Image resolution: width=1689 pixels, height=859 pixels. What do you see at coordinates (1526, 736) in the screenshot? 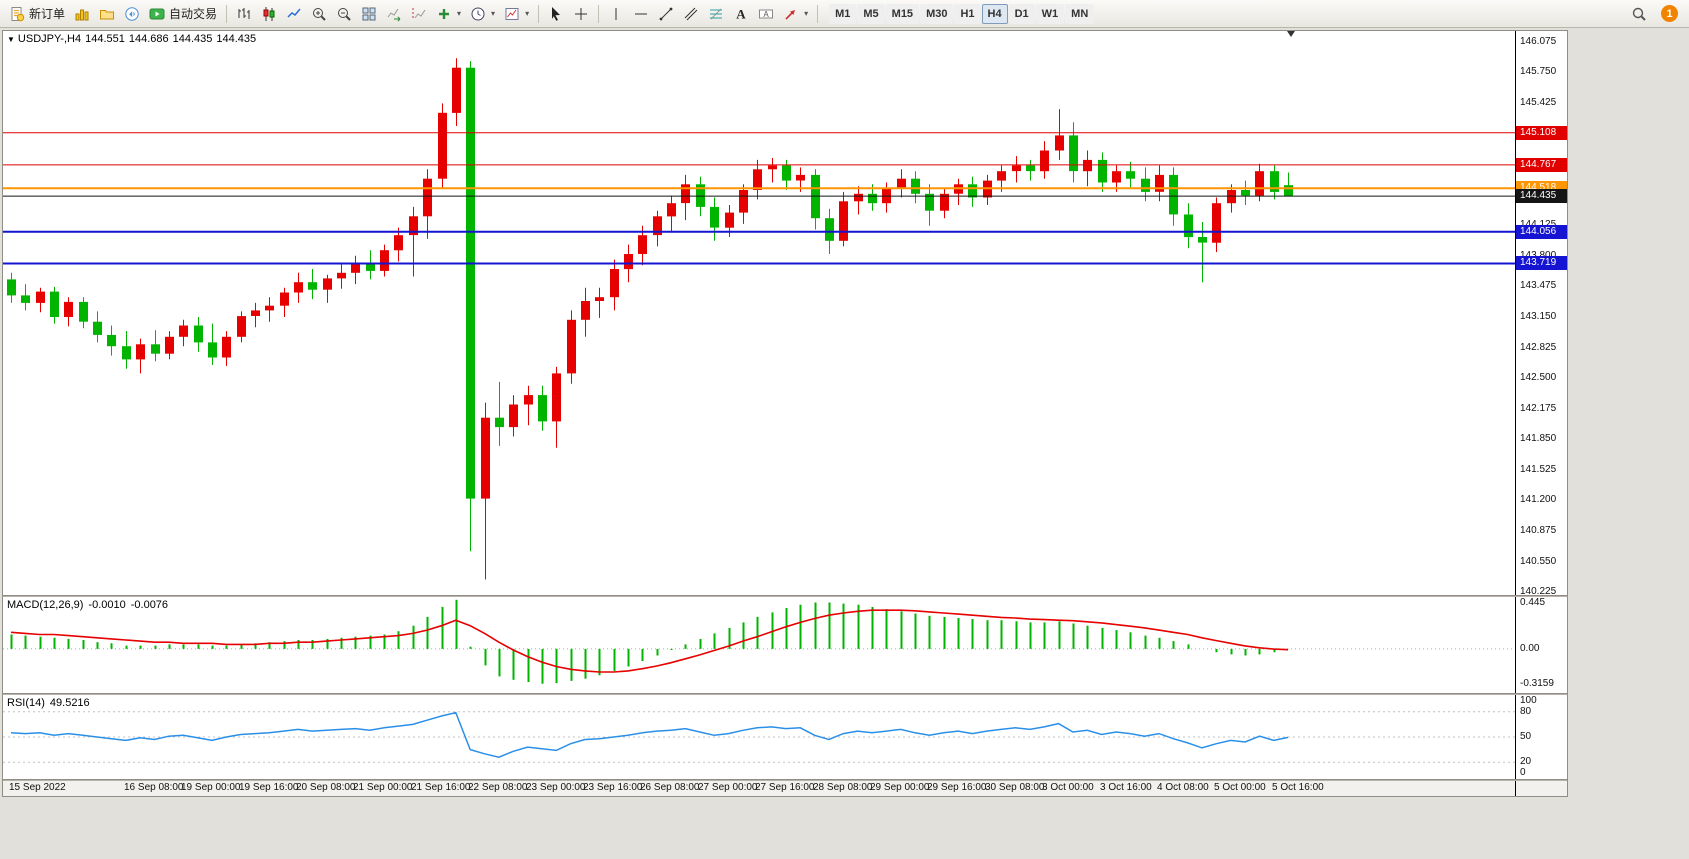
I see `rsi-scale-label: 50` at bounding box center [1526, 736].